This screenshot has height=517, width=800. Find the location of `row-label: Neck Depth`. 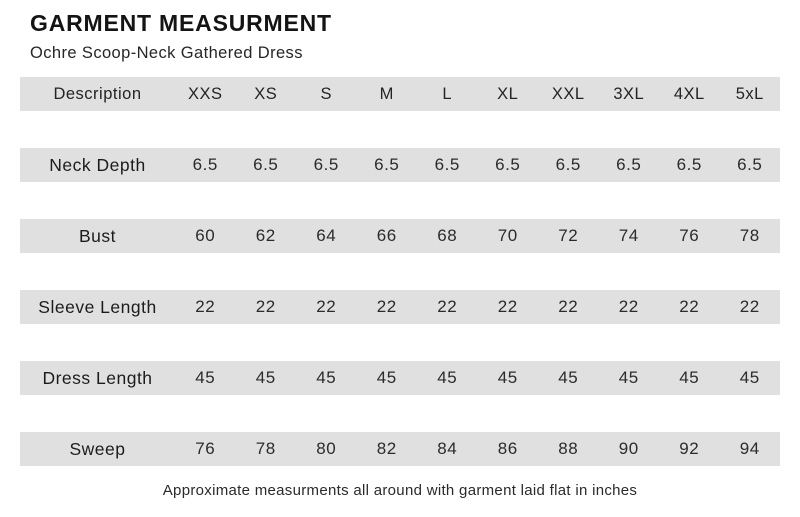

row-label: Neck Depth is located at coordinates (97, 164).